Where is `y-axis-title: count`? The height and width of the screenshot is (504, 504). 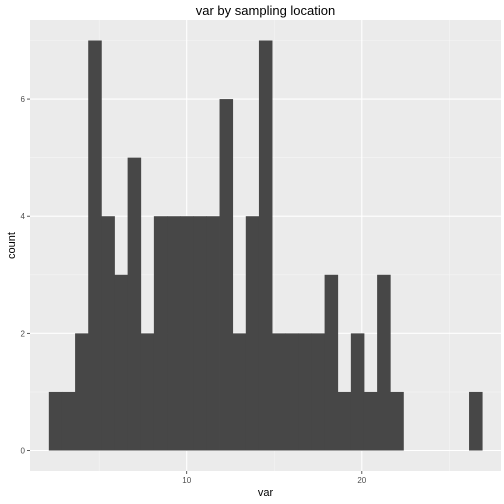
y-axis-title: count is located at coordinates (12, 245).